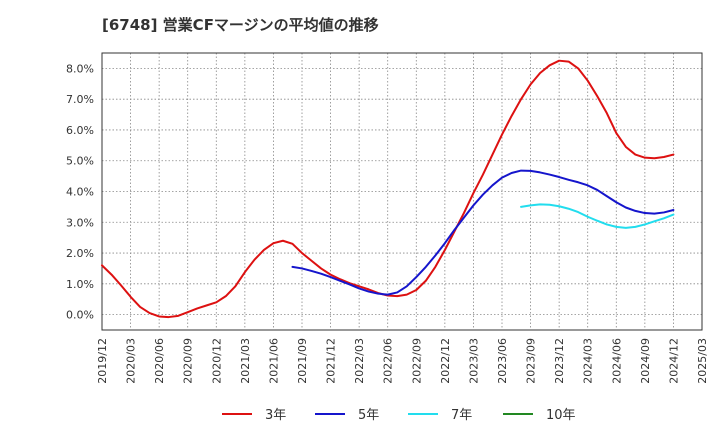 The image size is (720, 440). I want to click on y-tick-label: 3.0%, so click(80, 222).